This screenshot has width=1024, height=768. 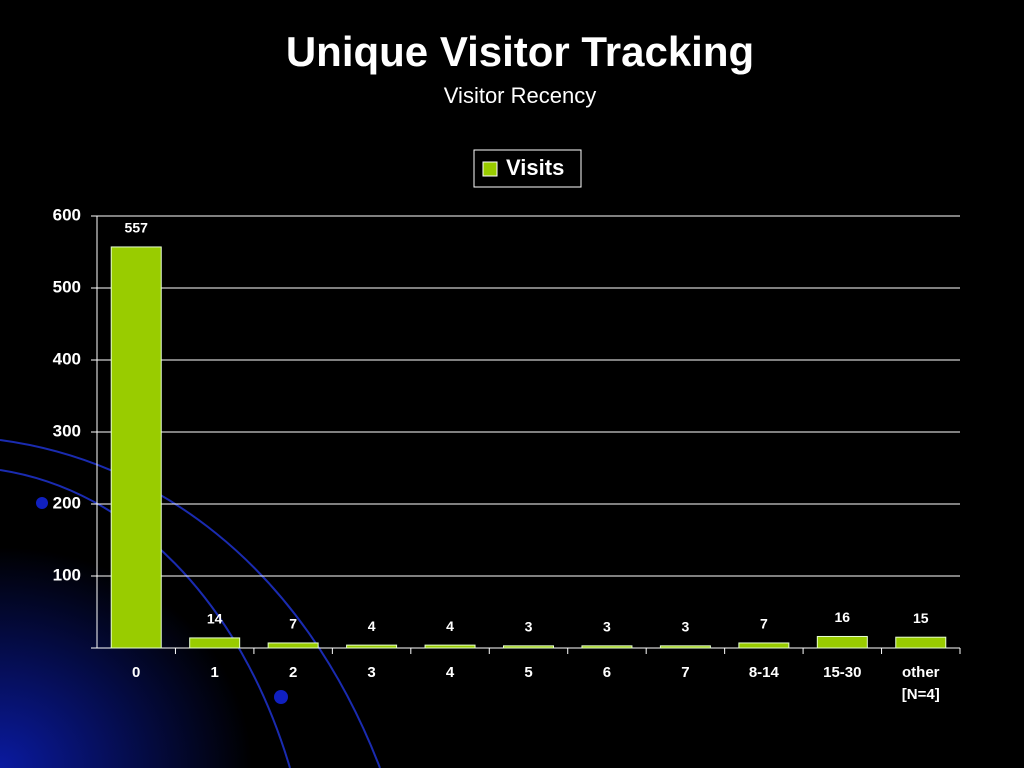 I want to click on x-tick-label: 2, so click(x=293, y=672).